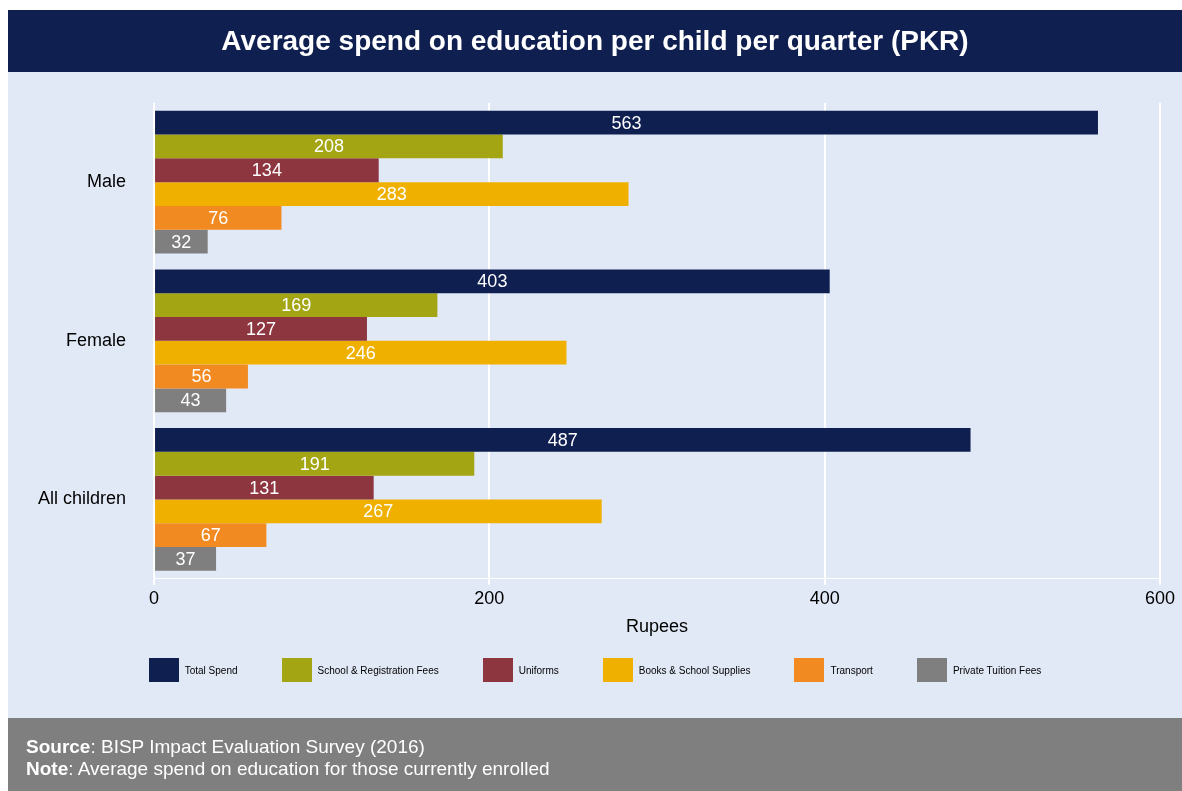  What do you see at coordinates (288, 768) in the screenshot?
I see `text: Note: Average spend on education for those currently enrolled` at bounding box center [288, 768].